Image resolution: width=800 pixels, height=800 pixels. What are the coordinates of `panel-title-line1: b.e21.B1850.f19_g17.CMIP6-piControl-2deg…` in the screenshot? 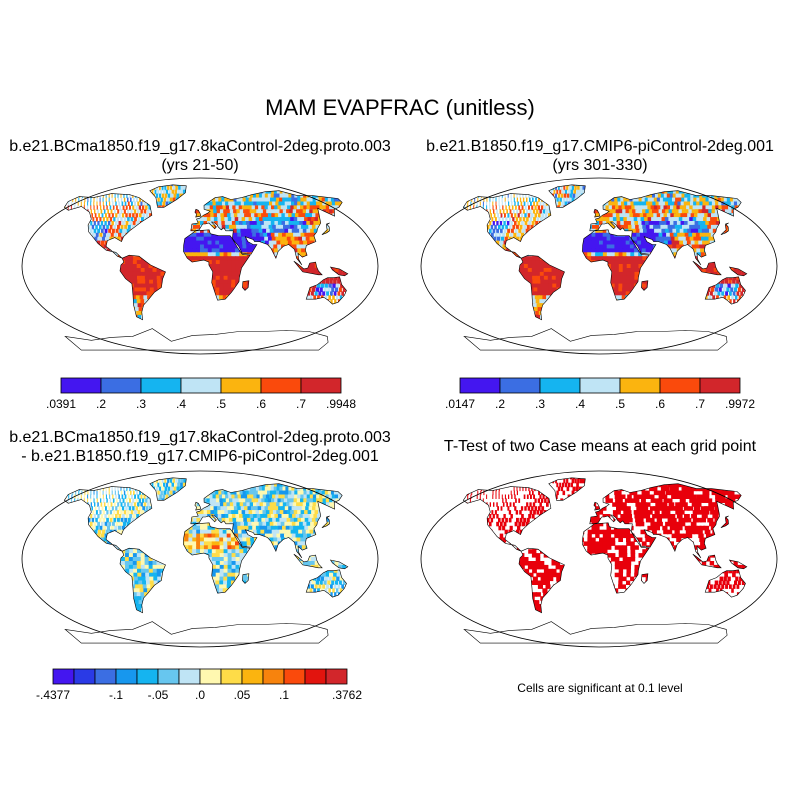 It's located at (600, 146).